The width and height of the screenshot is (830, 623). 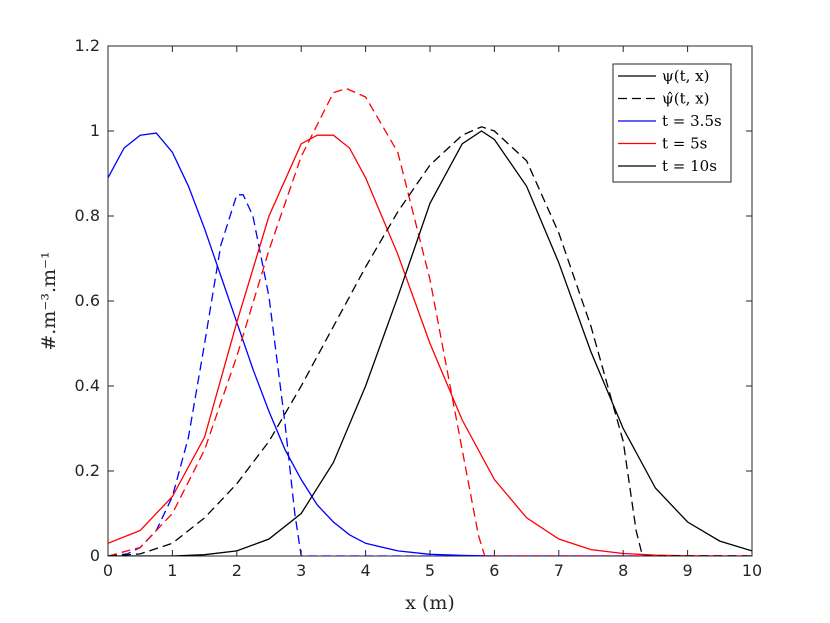 What do you see at coordinates (623, 570) in the screenshot?
I see `x-tick-label: 8` at bounding box center [623, 570].